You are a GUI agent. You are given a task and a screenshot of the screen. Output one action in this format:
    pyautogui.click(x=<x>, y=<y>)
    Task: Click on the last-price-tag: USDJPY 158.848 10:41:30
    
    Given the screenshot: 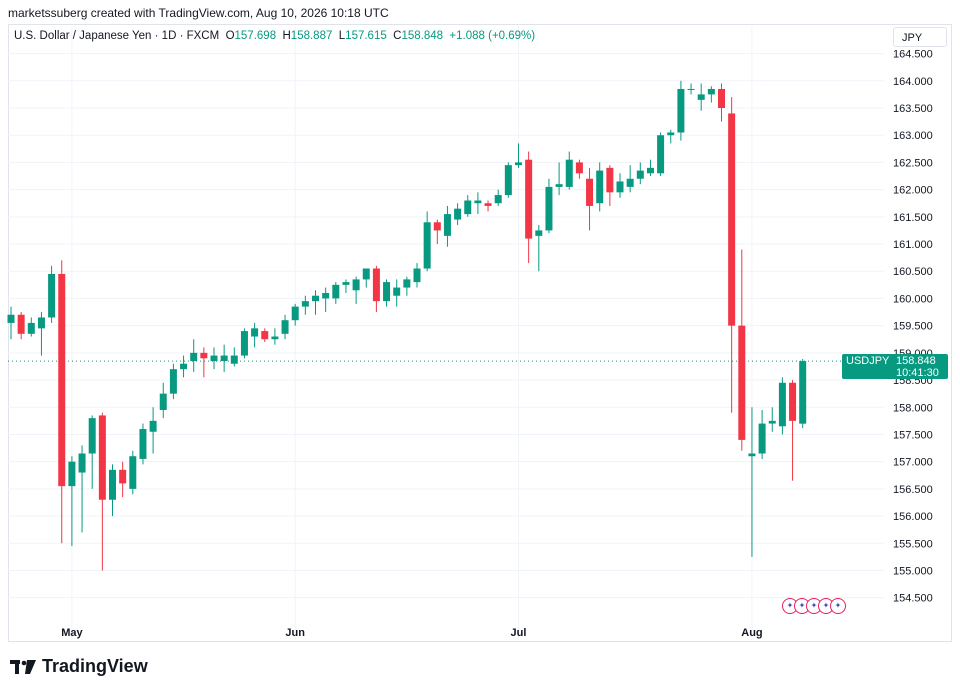 What is the action you would take?
    pyautogui.click(x=895, y=367)
    